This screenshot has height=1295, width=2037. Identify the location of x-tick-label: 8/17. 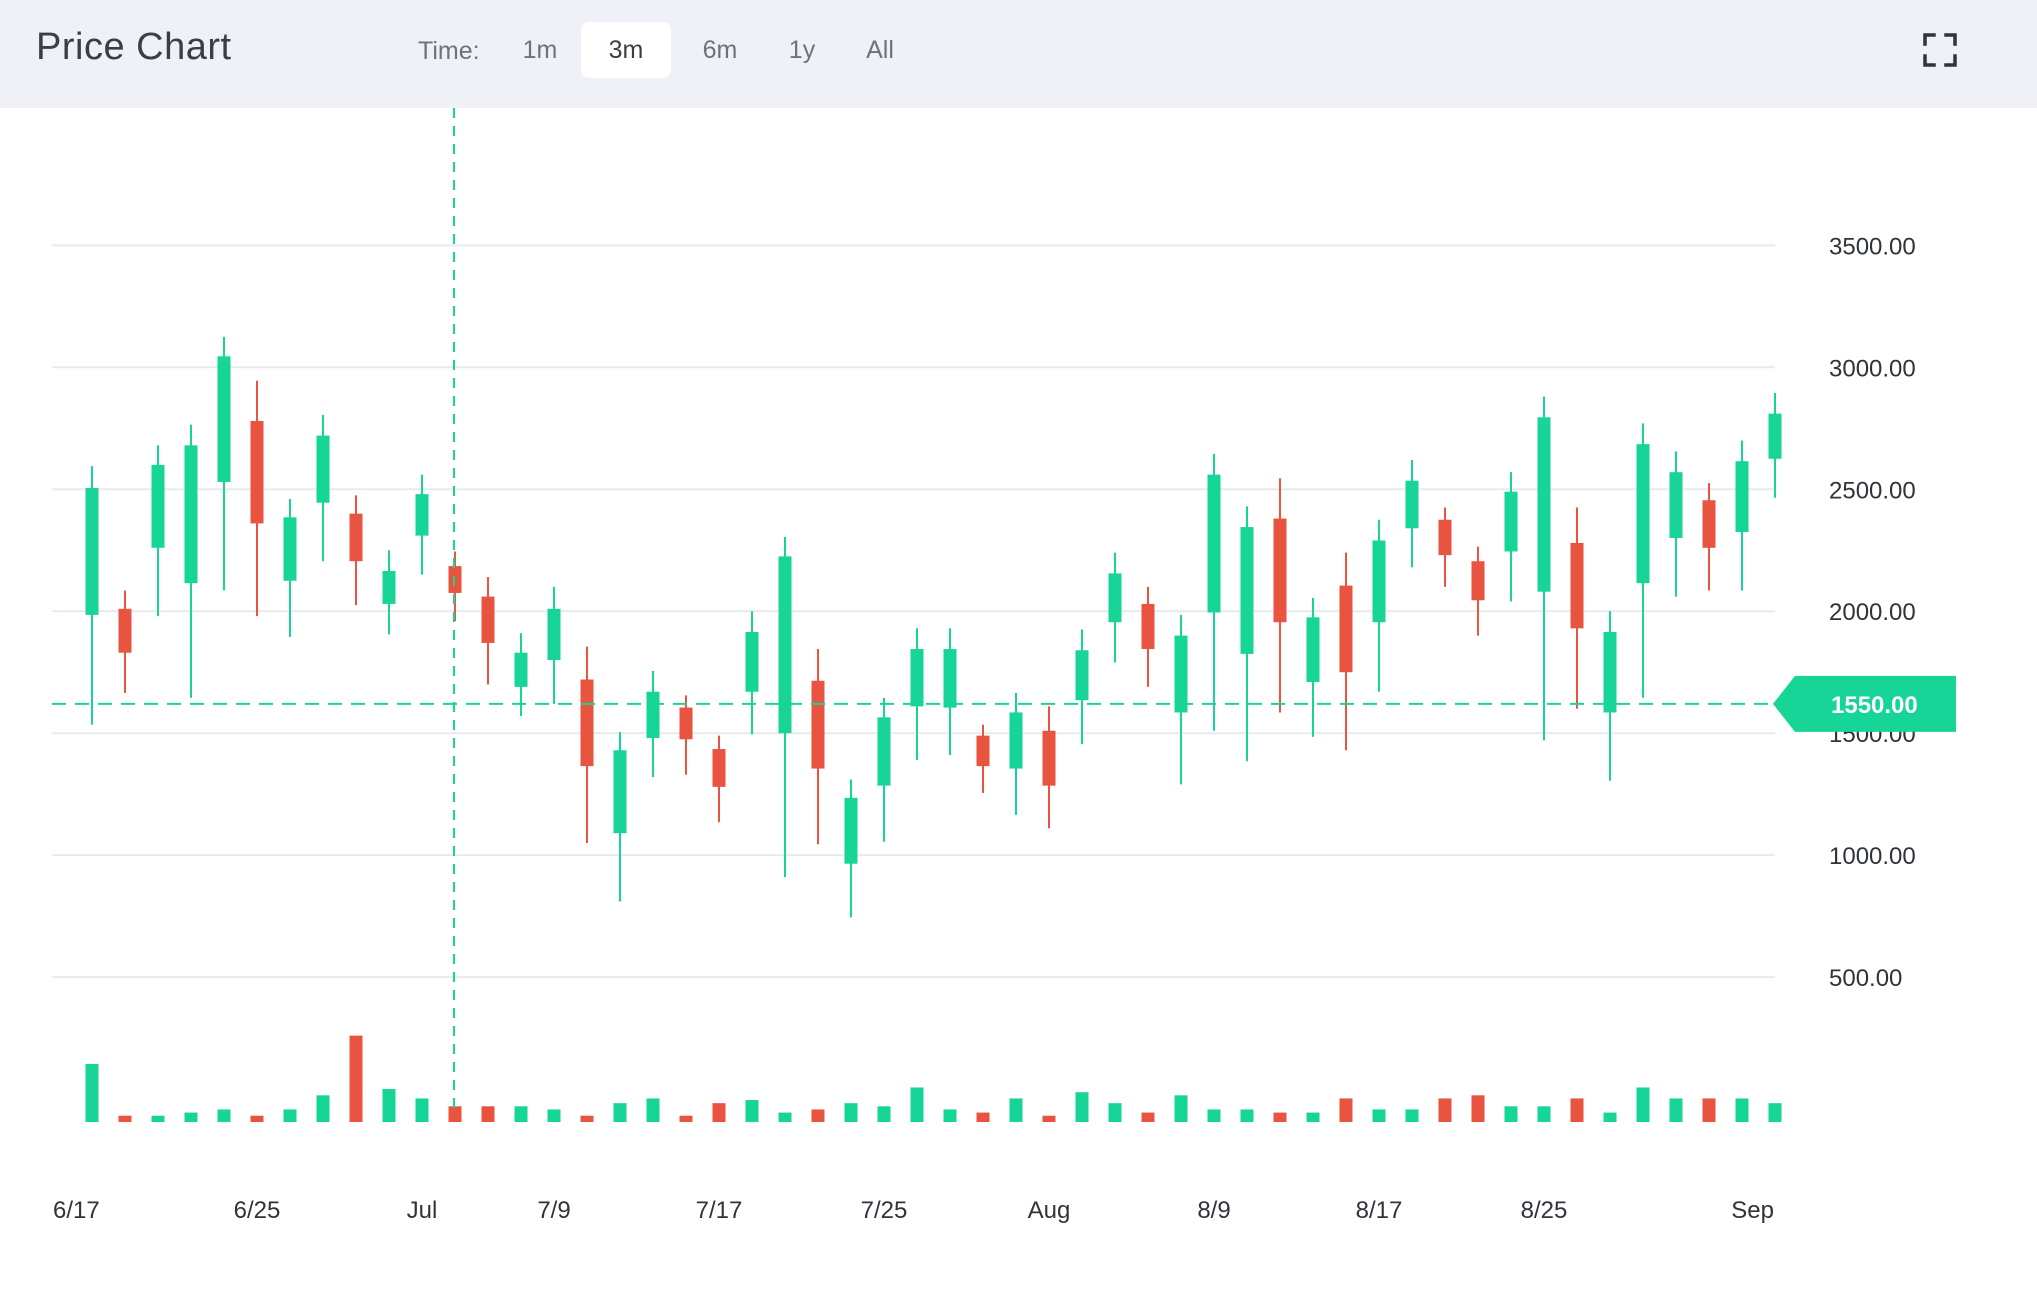
(1379, 1210).